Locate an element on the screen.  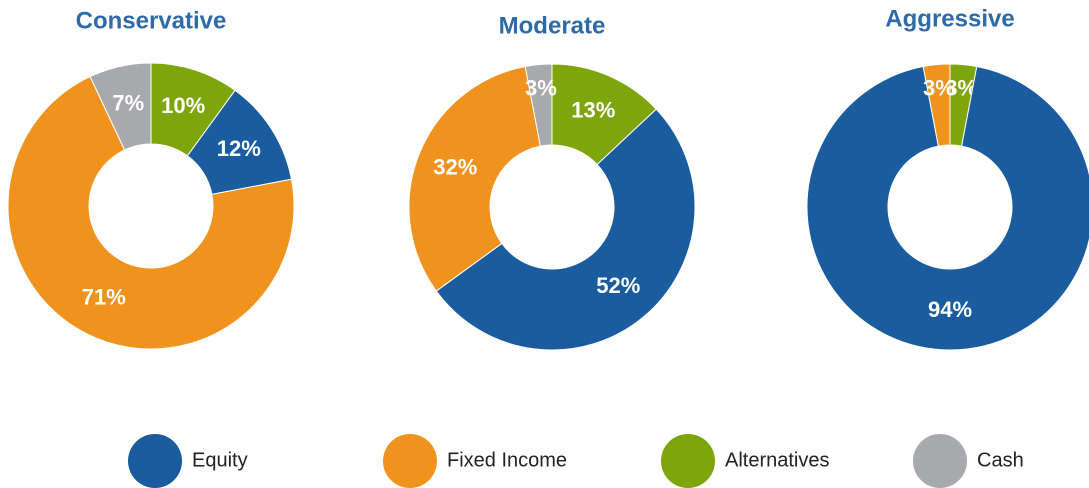
chart-title: Aggressive is located at coordinates (949, 18).